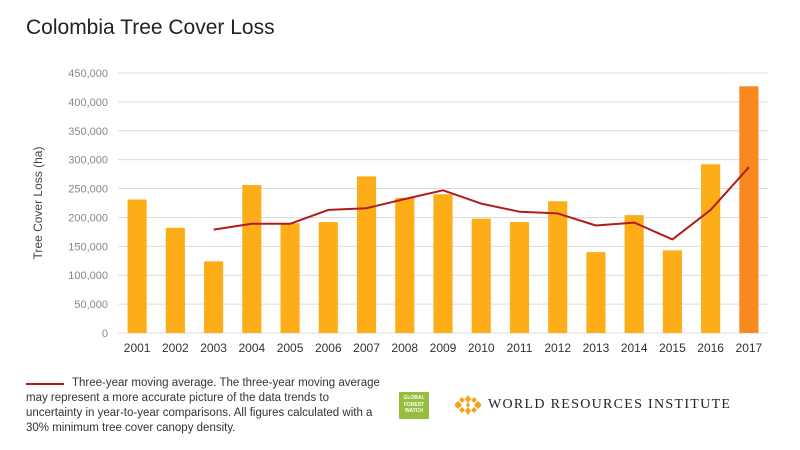 The height and width of the screenshot is (450, 800). Describe the element at coordinates (251, 348) in the screenshot. I see `x-tick-label: 2004` at that location.